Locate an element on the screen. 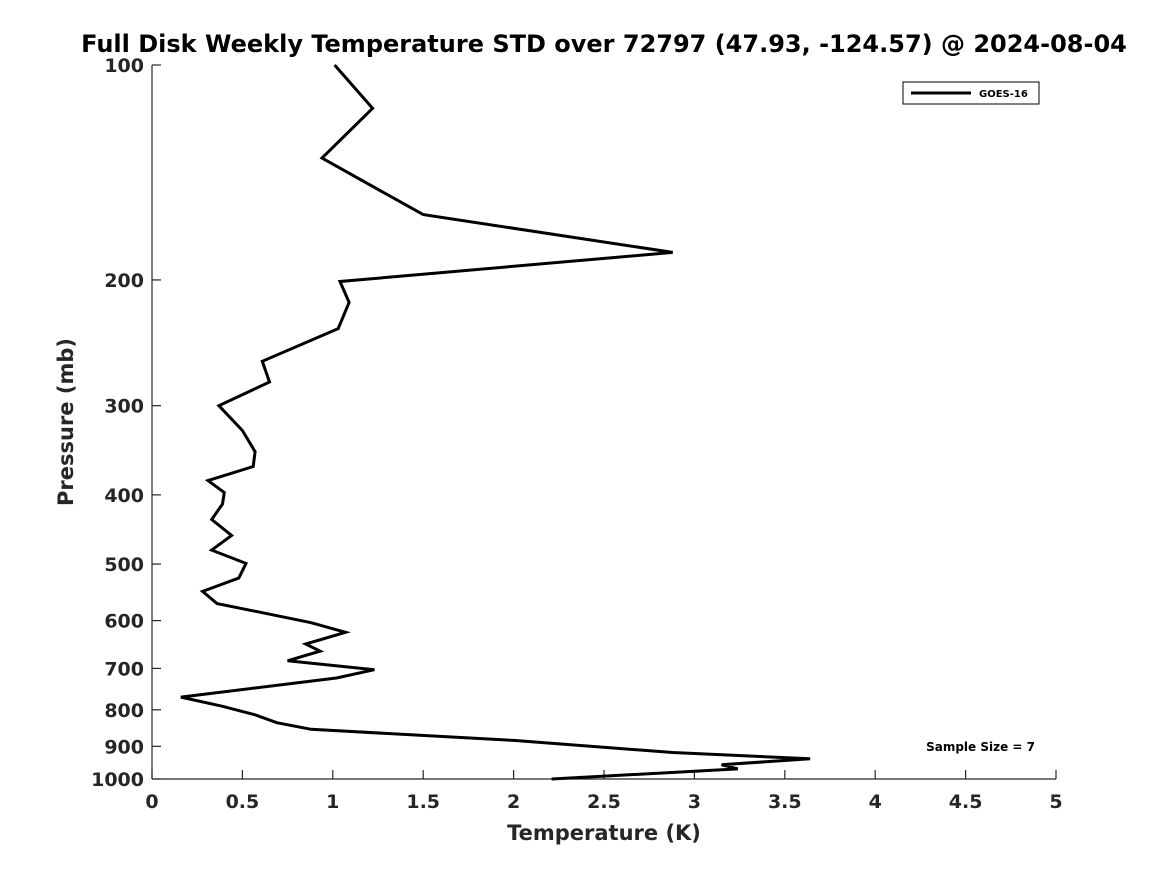 The width and height of the screenshot is (1167, 875). x-tick-label: 4 is located at coordinates (875, 802).